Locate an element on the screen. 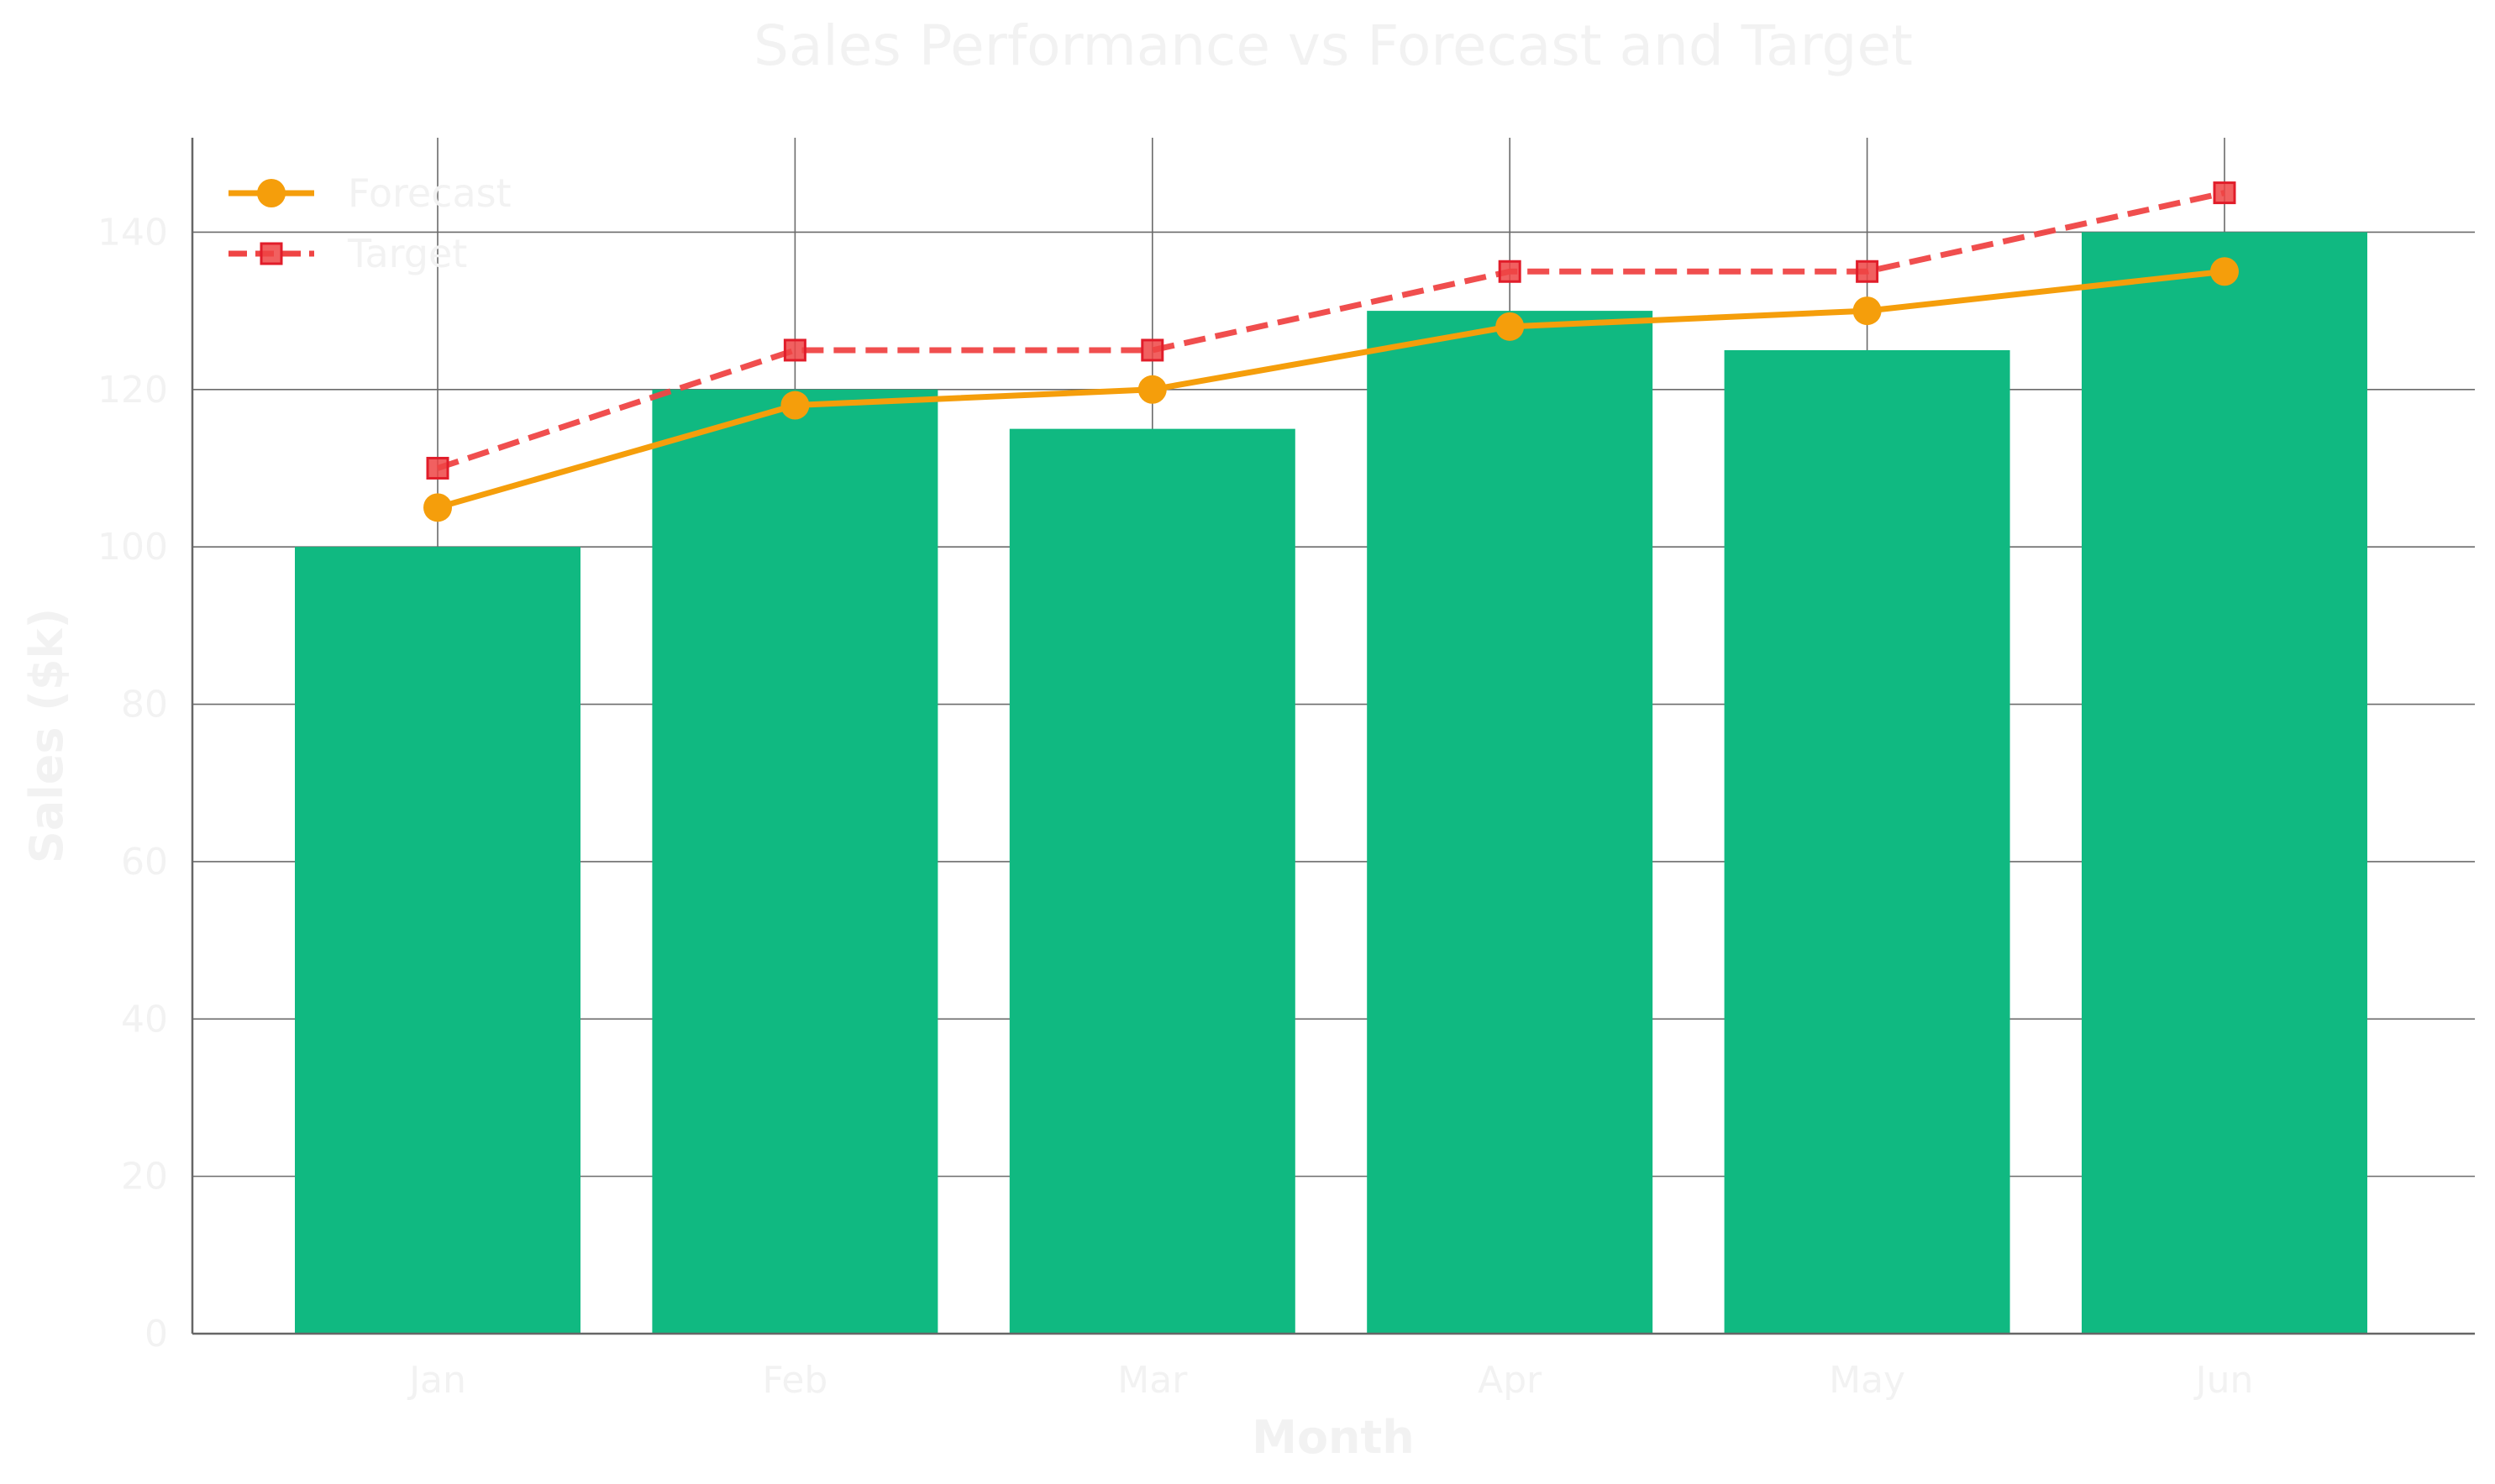 The width and height of the screenshot is (2495, 1484). target-point-may is located at coordinates (1868, 271).